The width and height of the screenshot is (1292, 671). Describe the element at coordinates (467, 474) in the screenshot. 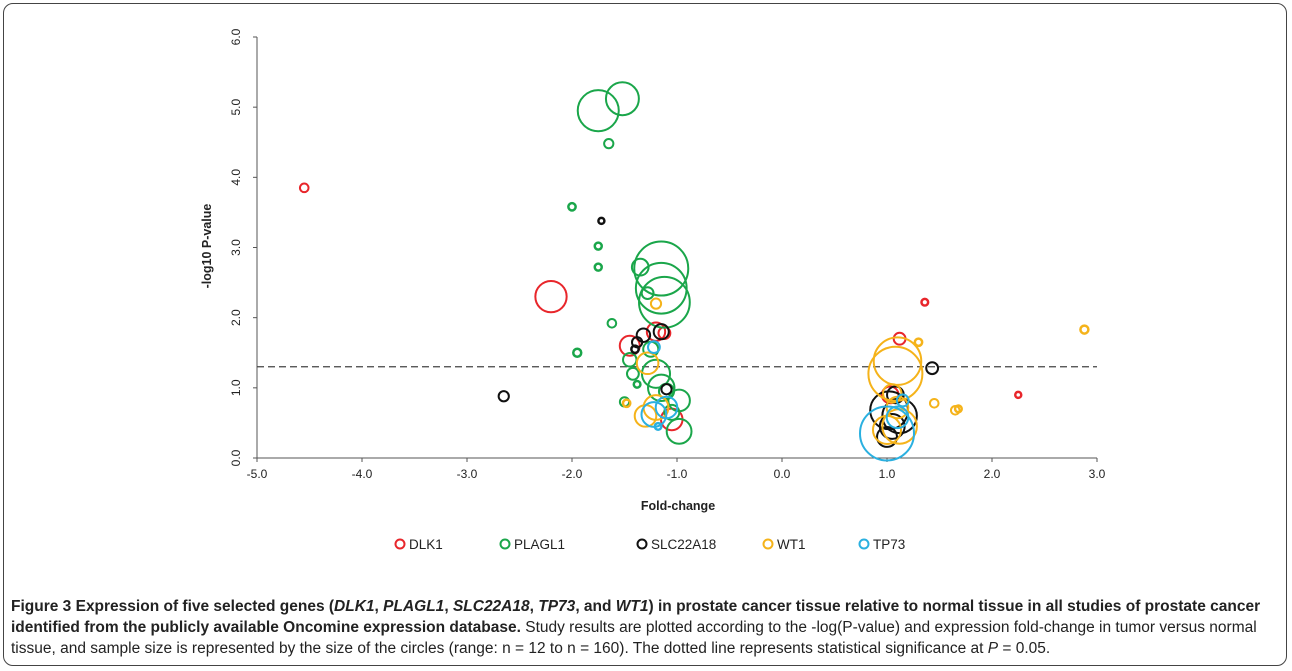

I see `x-tick-label: -3.0` at that location.